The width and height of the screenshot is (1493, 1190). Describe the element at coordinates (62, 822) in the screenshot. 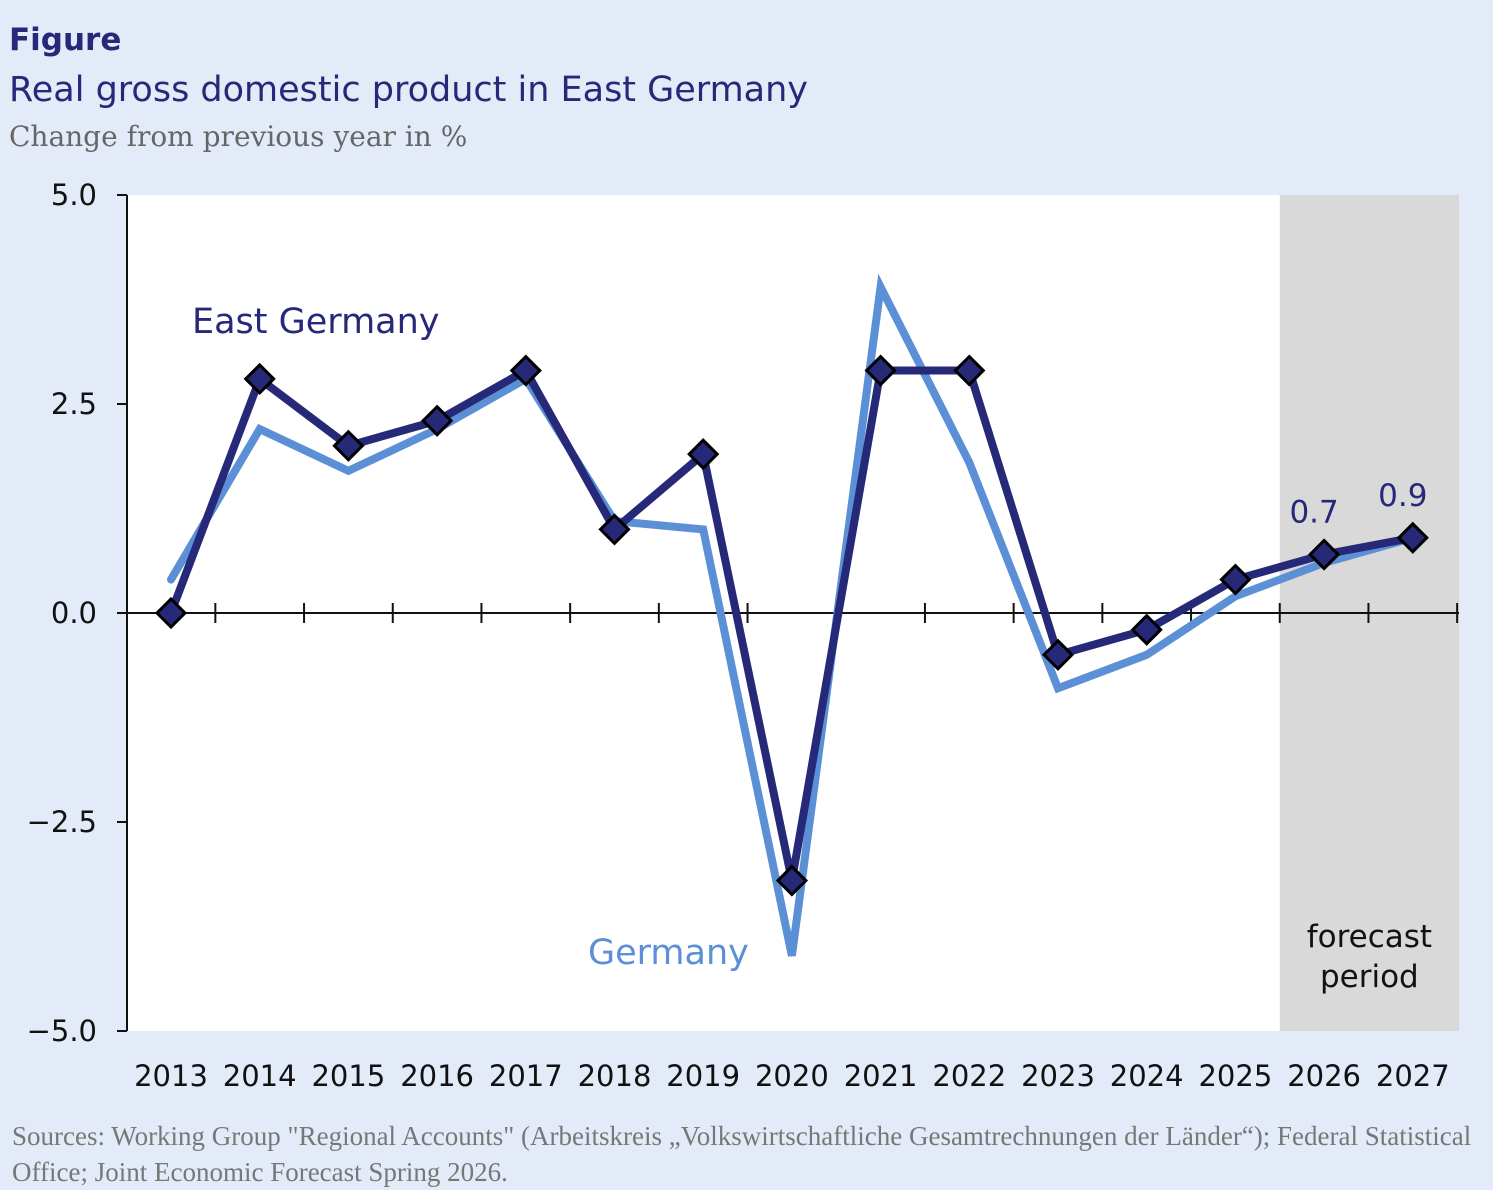

I see `y-tick-label: −2.5` at that location.